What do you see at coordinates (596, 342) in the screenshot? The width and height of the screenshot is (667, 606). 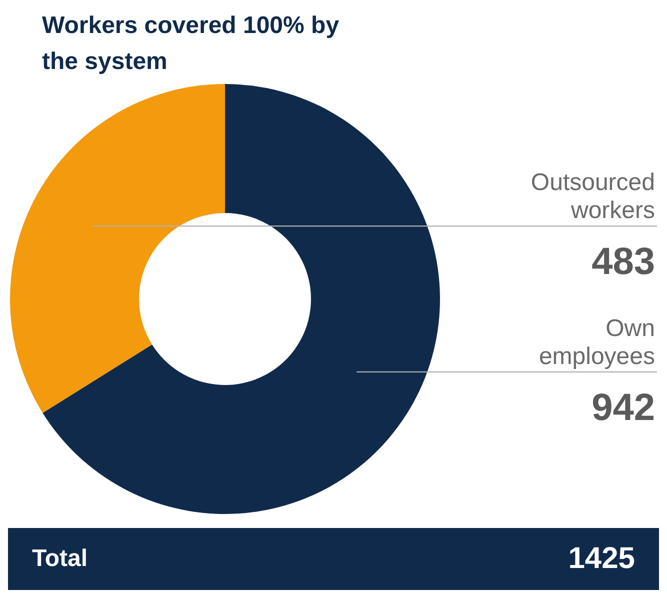 I see `slice-label: Own employees` at bounding box center [596, 342].